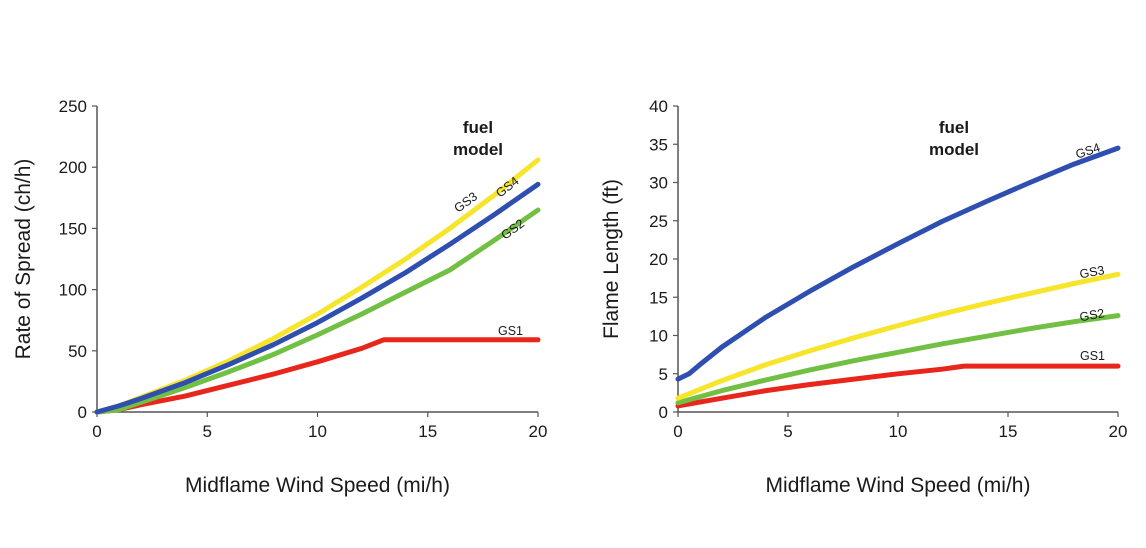 The height and width of the screenshot is (548, 1146). Describe the element at coordinates (658, 297) in the screenshot. I see `y-tick-label: 15` at that location.